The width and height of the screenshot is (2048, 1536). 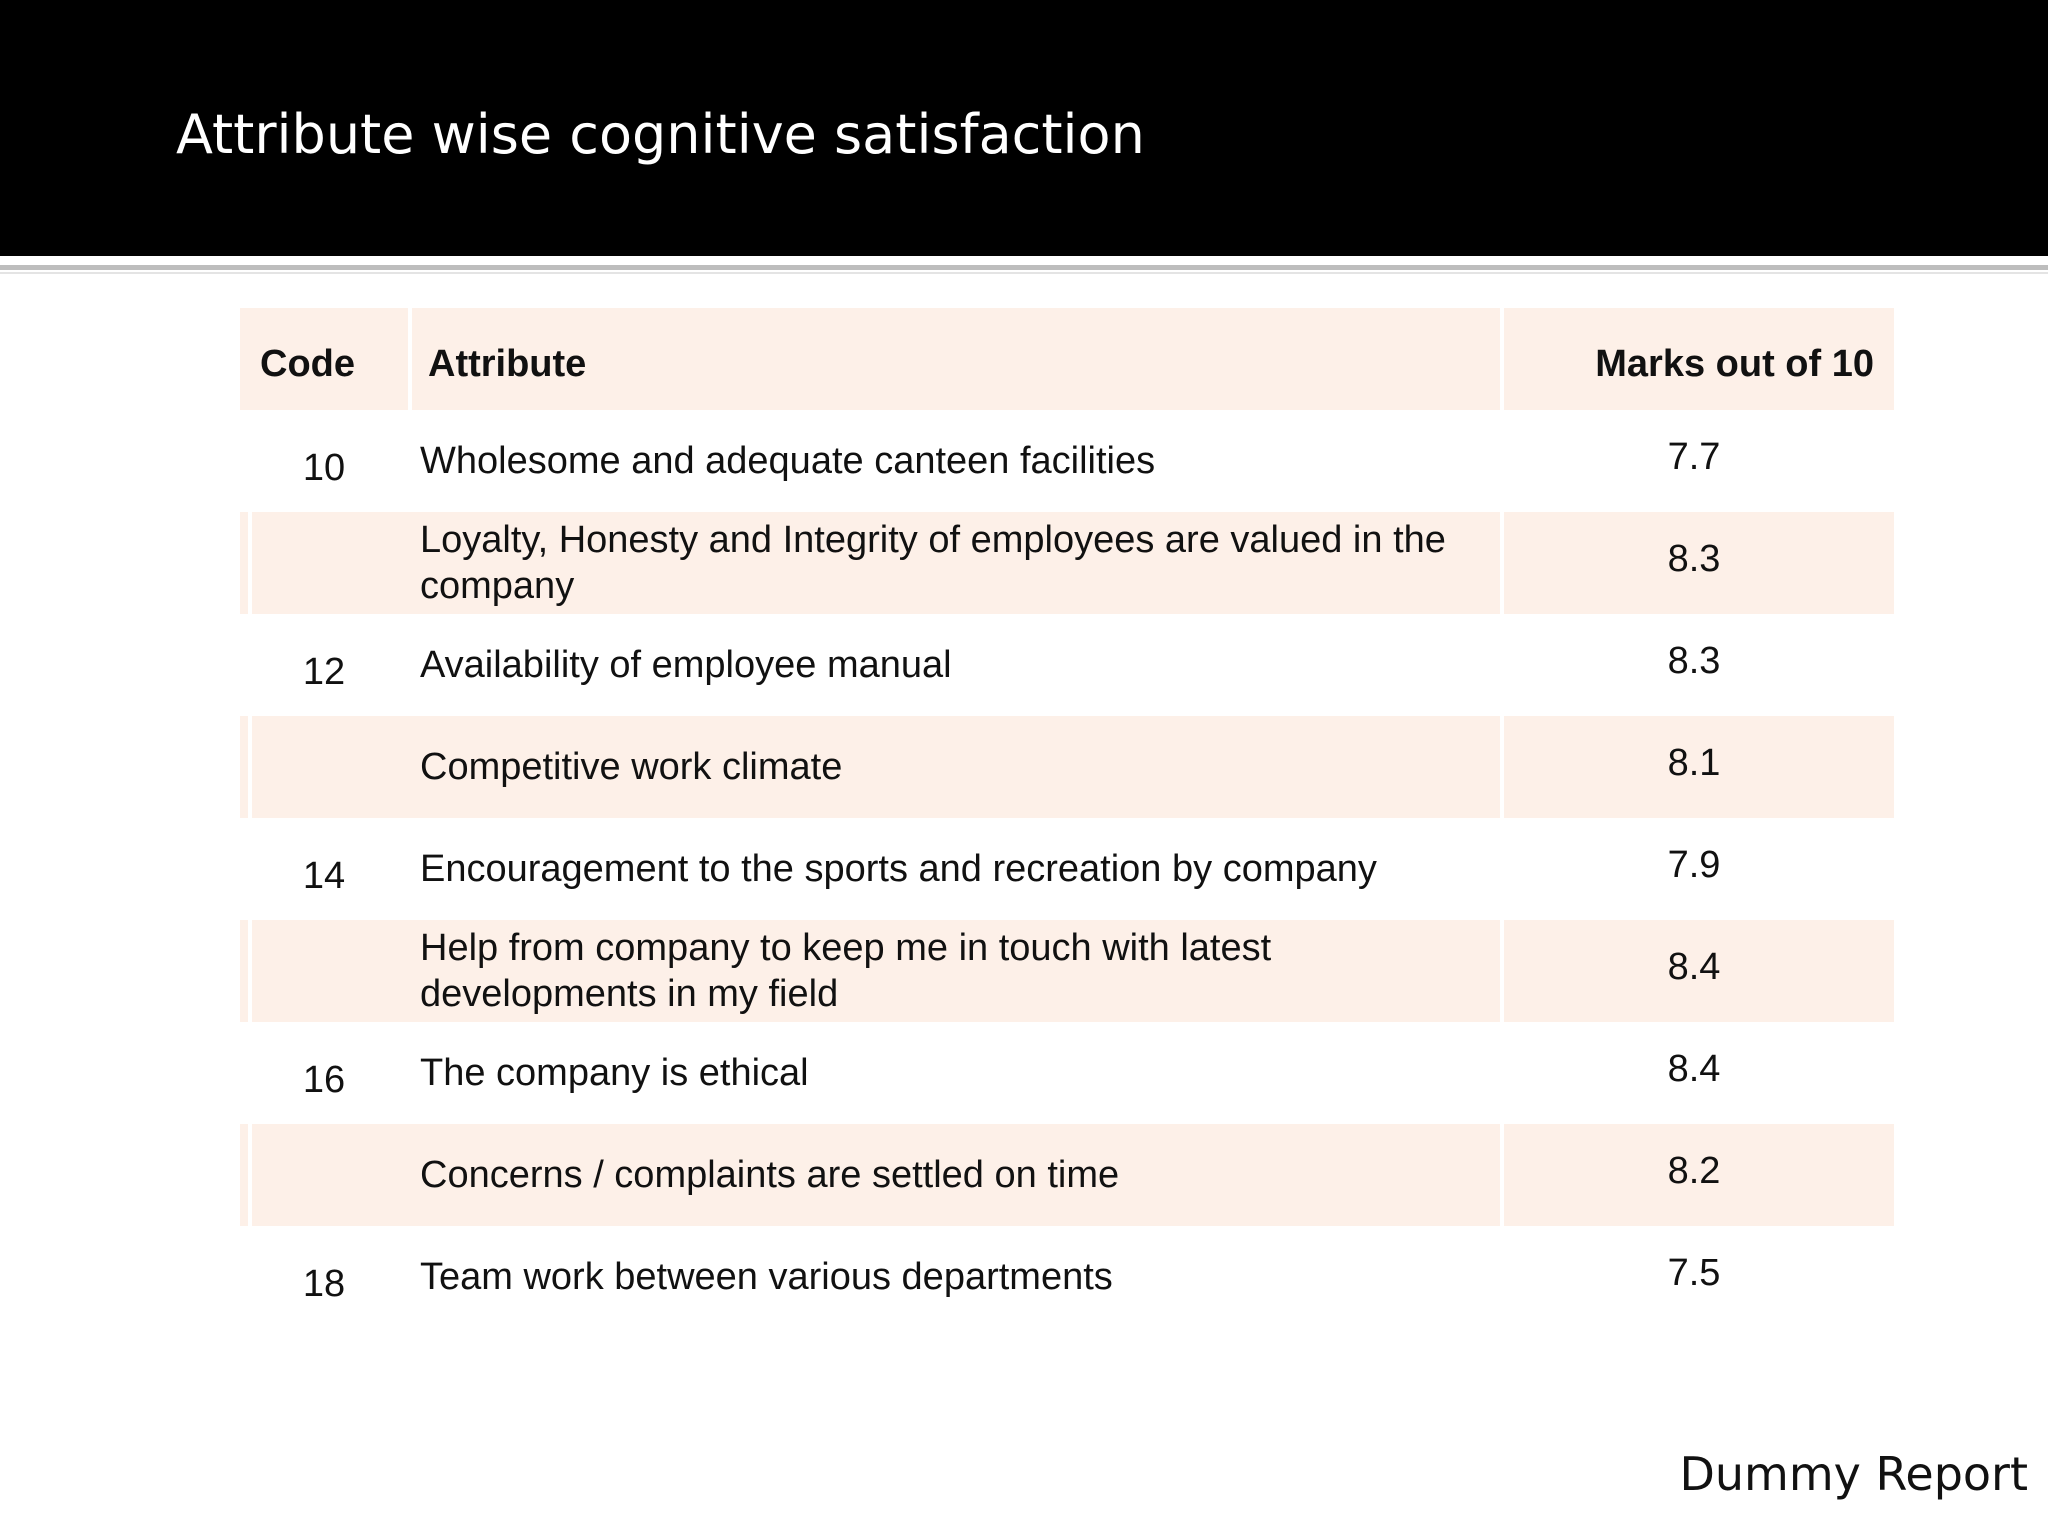 What do you see at coordinates (324, 1080) in the screenshot?
I see `row-code: 16` at bounding box center [324, 1080].